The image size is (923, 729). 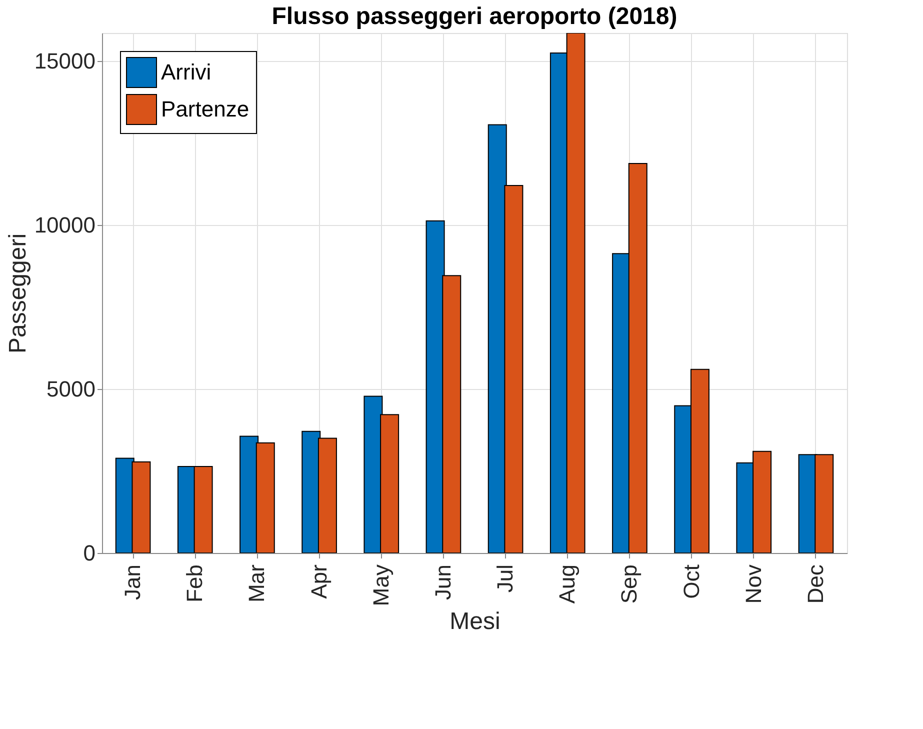 What do you see at coordinates (475, 16) in the screenshot?
I see `chart-title: Flusso passeggeri aeroporto (2018)` at bounding box center [475, 16].